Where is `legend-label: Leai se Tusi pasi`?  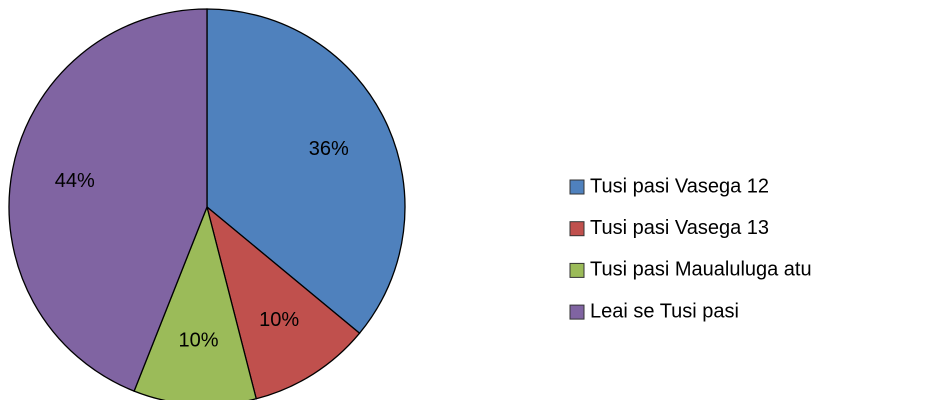 legend-label: Leai se Tusi pasi is located at coordinates (664, 311).